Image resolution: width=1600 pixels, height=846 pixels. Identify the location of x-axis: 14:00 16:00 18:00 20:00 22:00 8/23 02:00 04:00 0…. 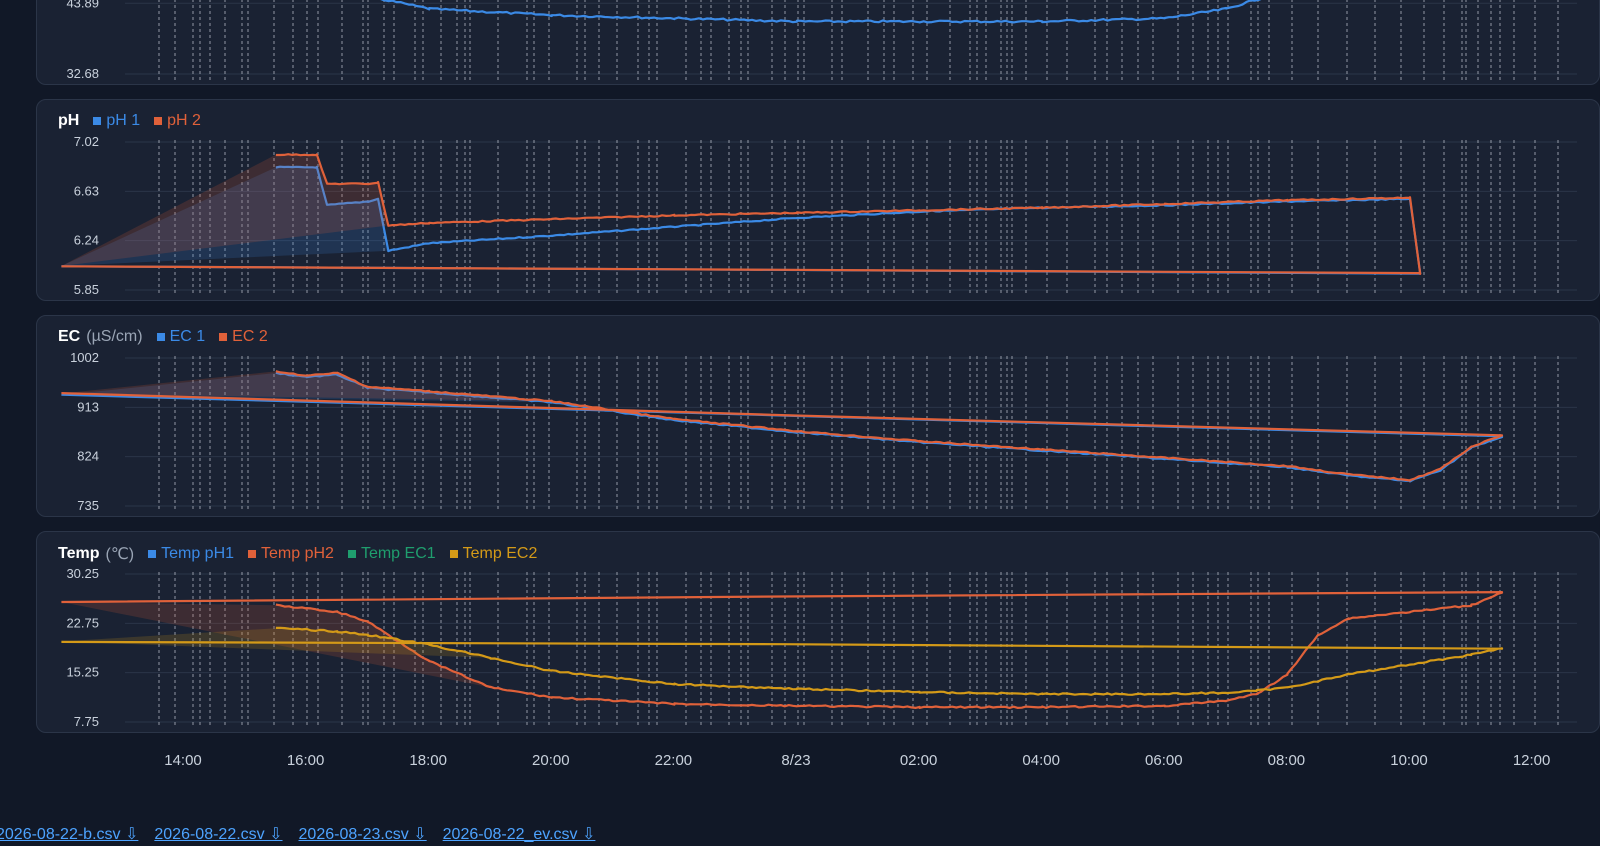
(800, 767).